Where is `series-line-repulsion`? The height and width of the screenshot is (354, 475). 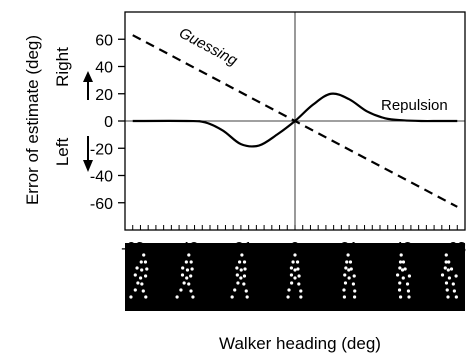
series-line-repulsion is located at coordinates (295, 120).